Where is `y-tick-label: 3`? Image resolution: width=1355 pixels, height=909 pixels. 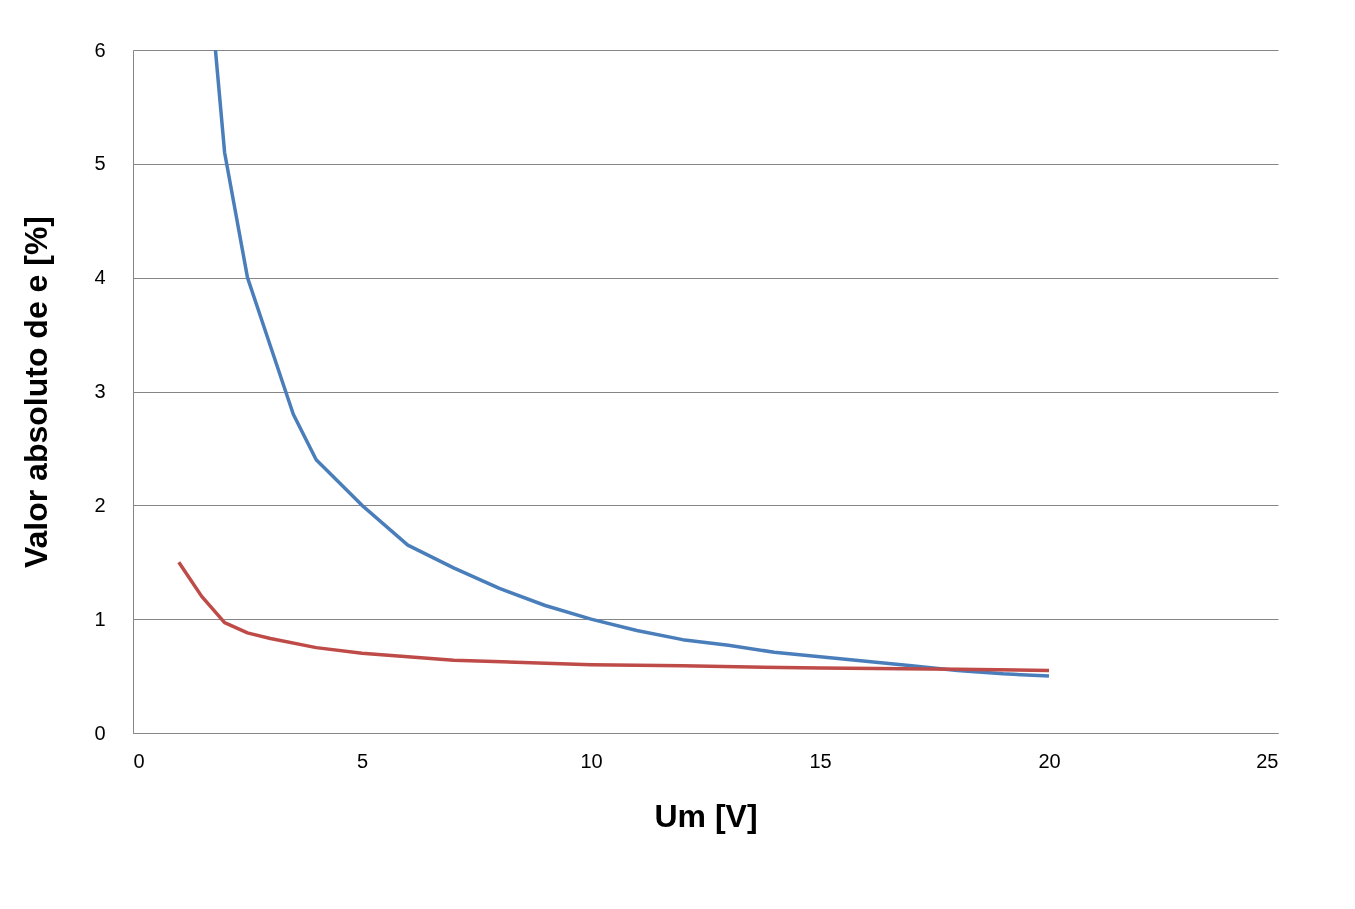
y-tick-label: 3 is located at coordinates (100, 391).